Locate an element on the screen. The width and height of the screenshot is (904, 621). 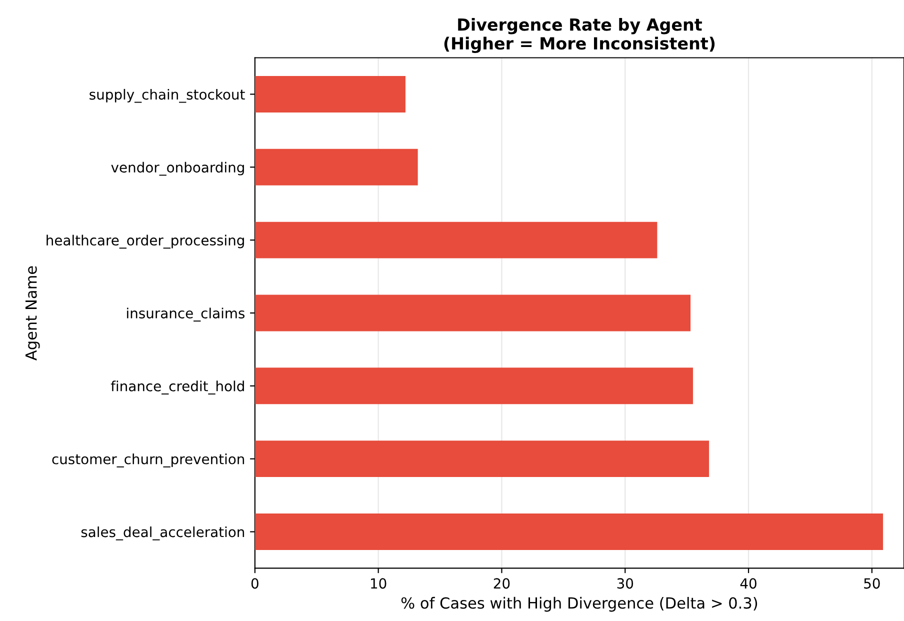
x-tick-label: 30 is located at coordinates (625, 583).